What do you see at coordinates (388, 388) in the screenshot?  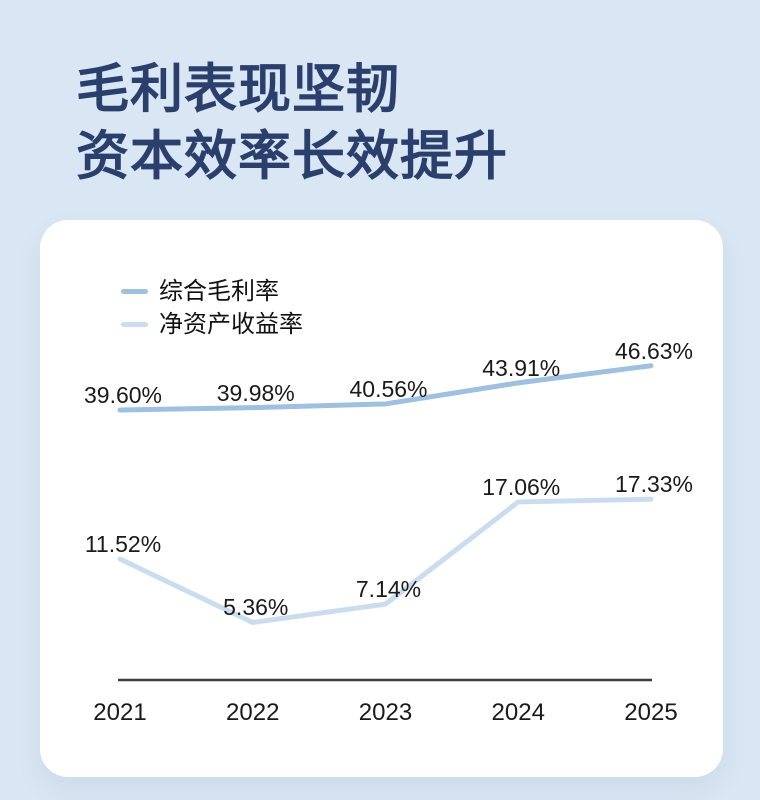 I see `data-label: 40.56%` at bounding box center [388, 388].